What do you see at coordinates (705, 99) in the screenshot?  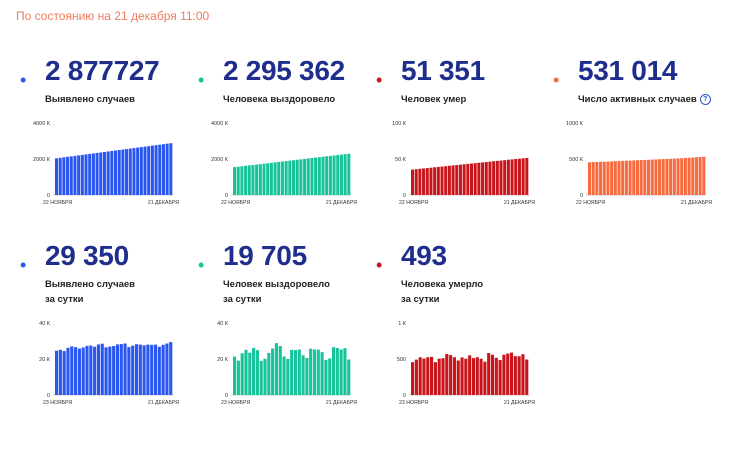 I see `help-icon: ?` at bounding box center [705, 99].